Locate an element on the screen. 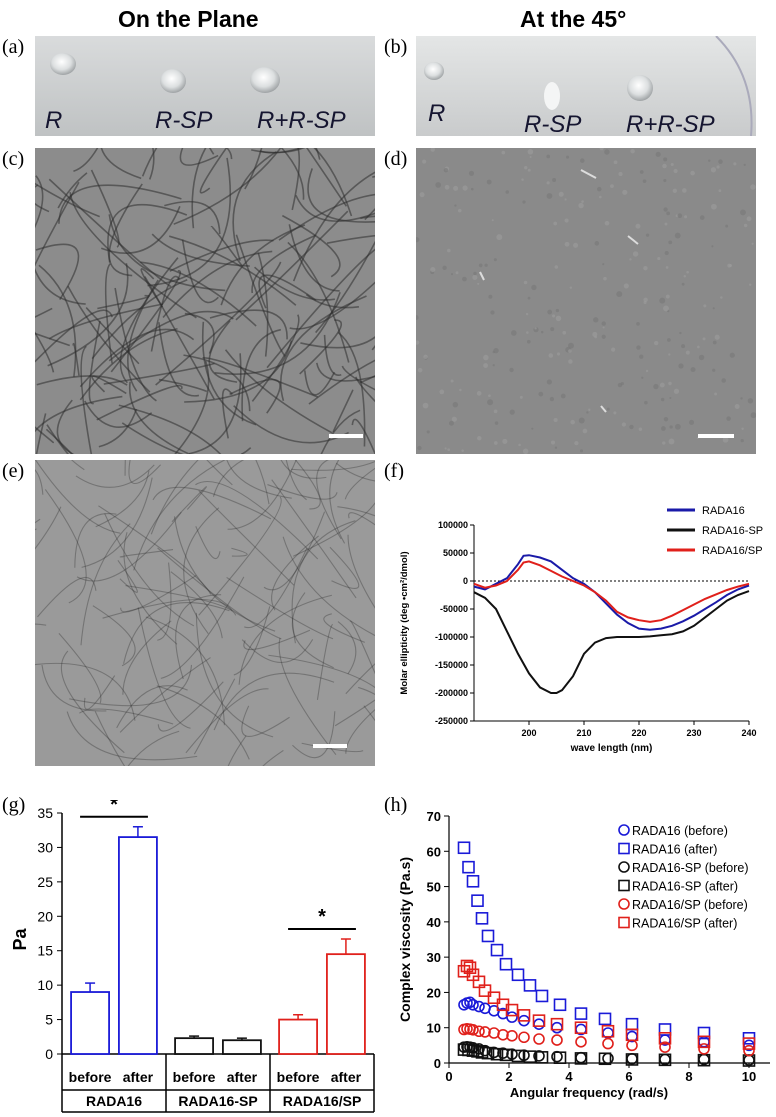 The width and height of the screenshot is (776, 1117). legend-label: RADA16/SP is located at coordinates (732, 551).